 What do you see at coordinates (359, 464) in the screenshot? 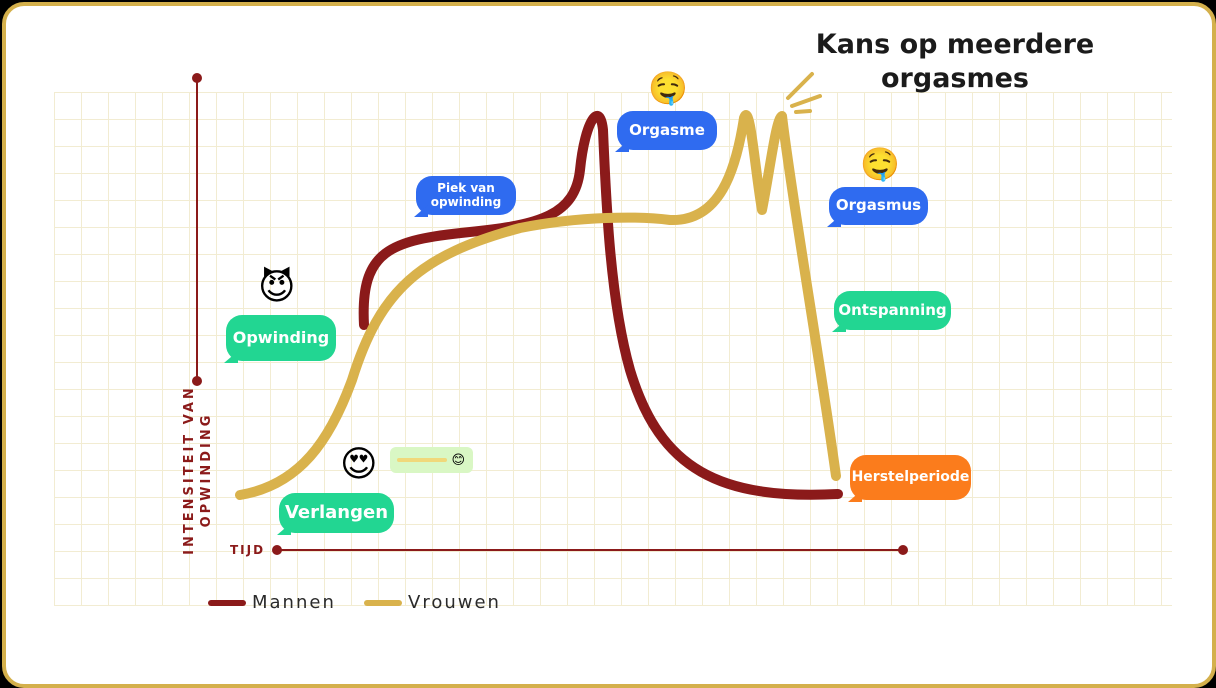
I see `heart-eyes-emoji-icon: 😍` at bounding box center [359, 464].